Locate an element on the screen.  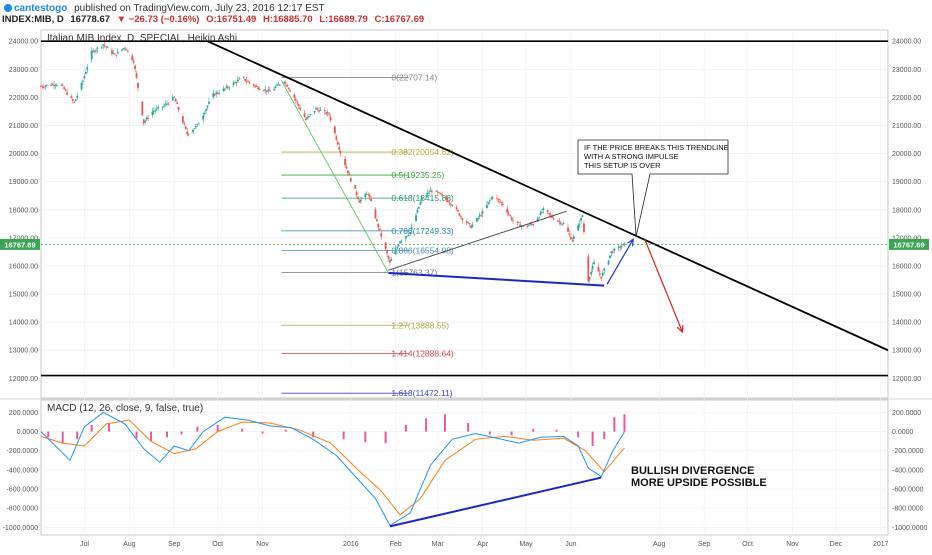
right-last-price-badge is located at coordinates (909, 244).